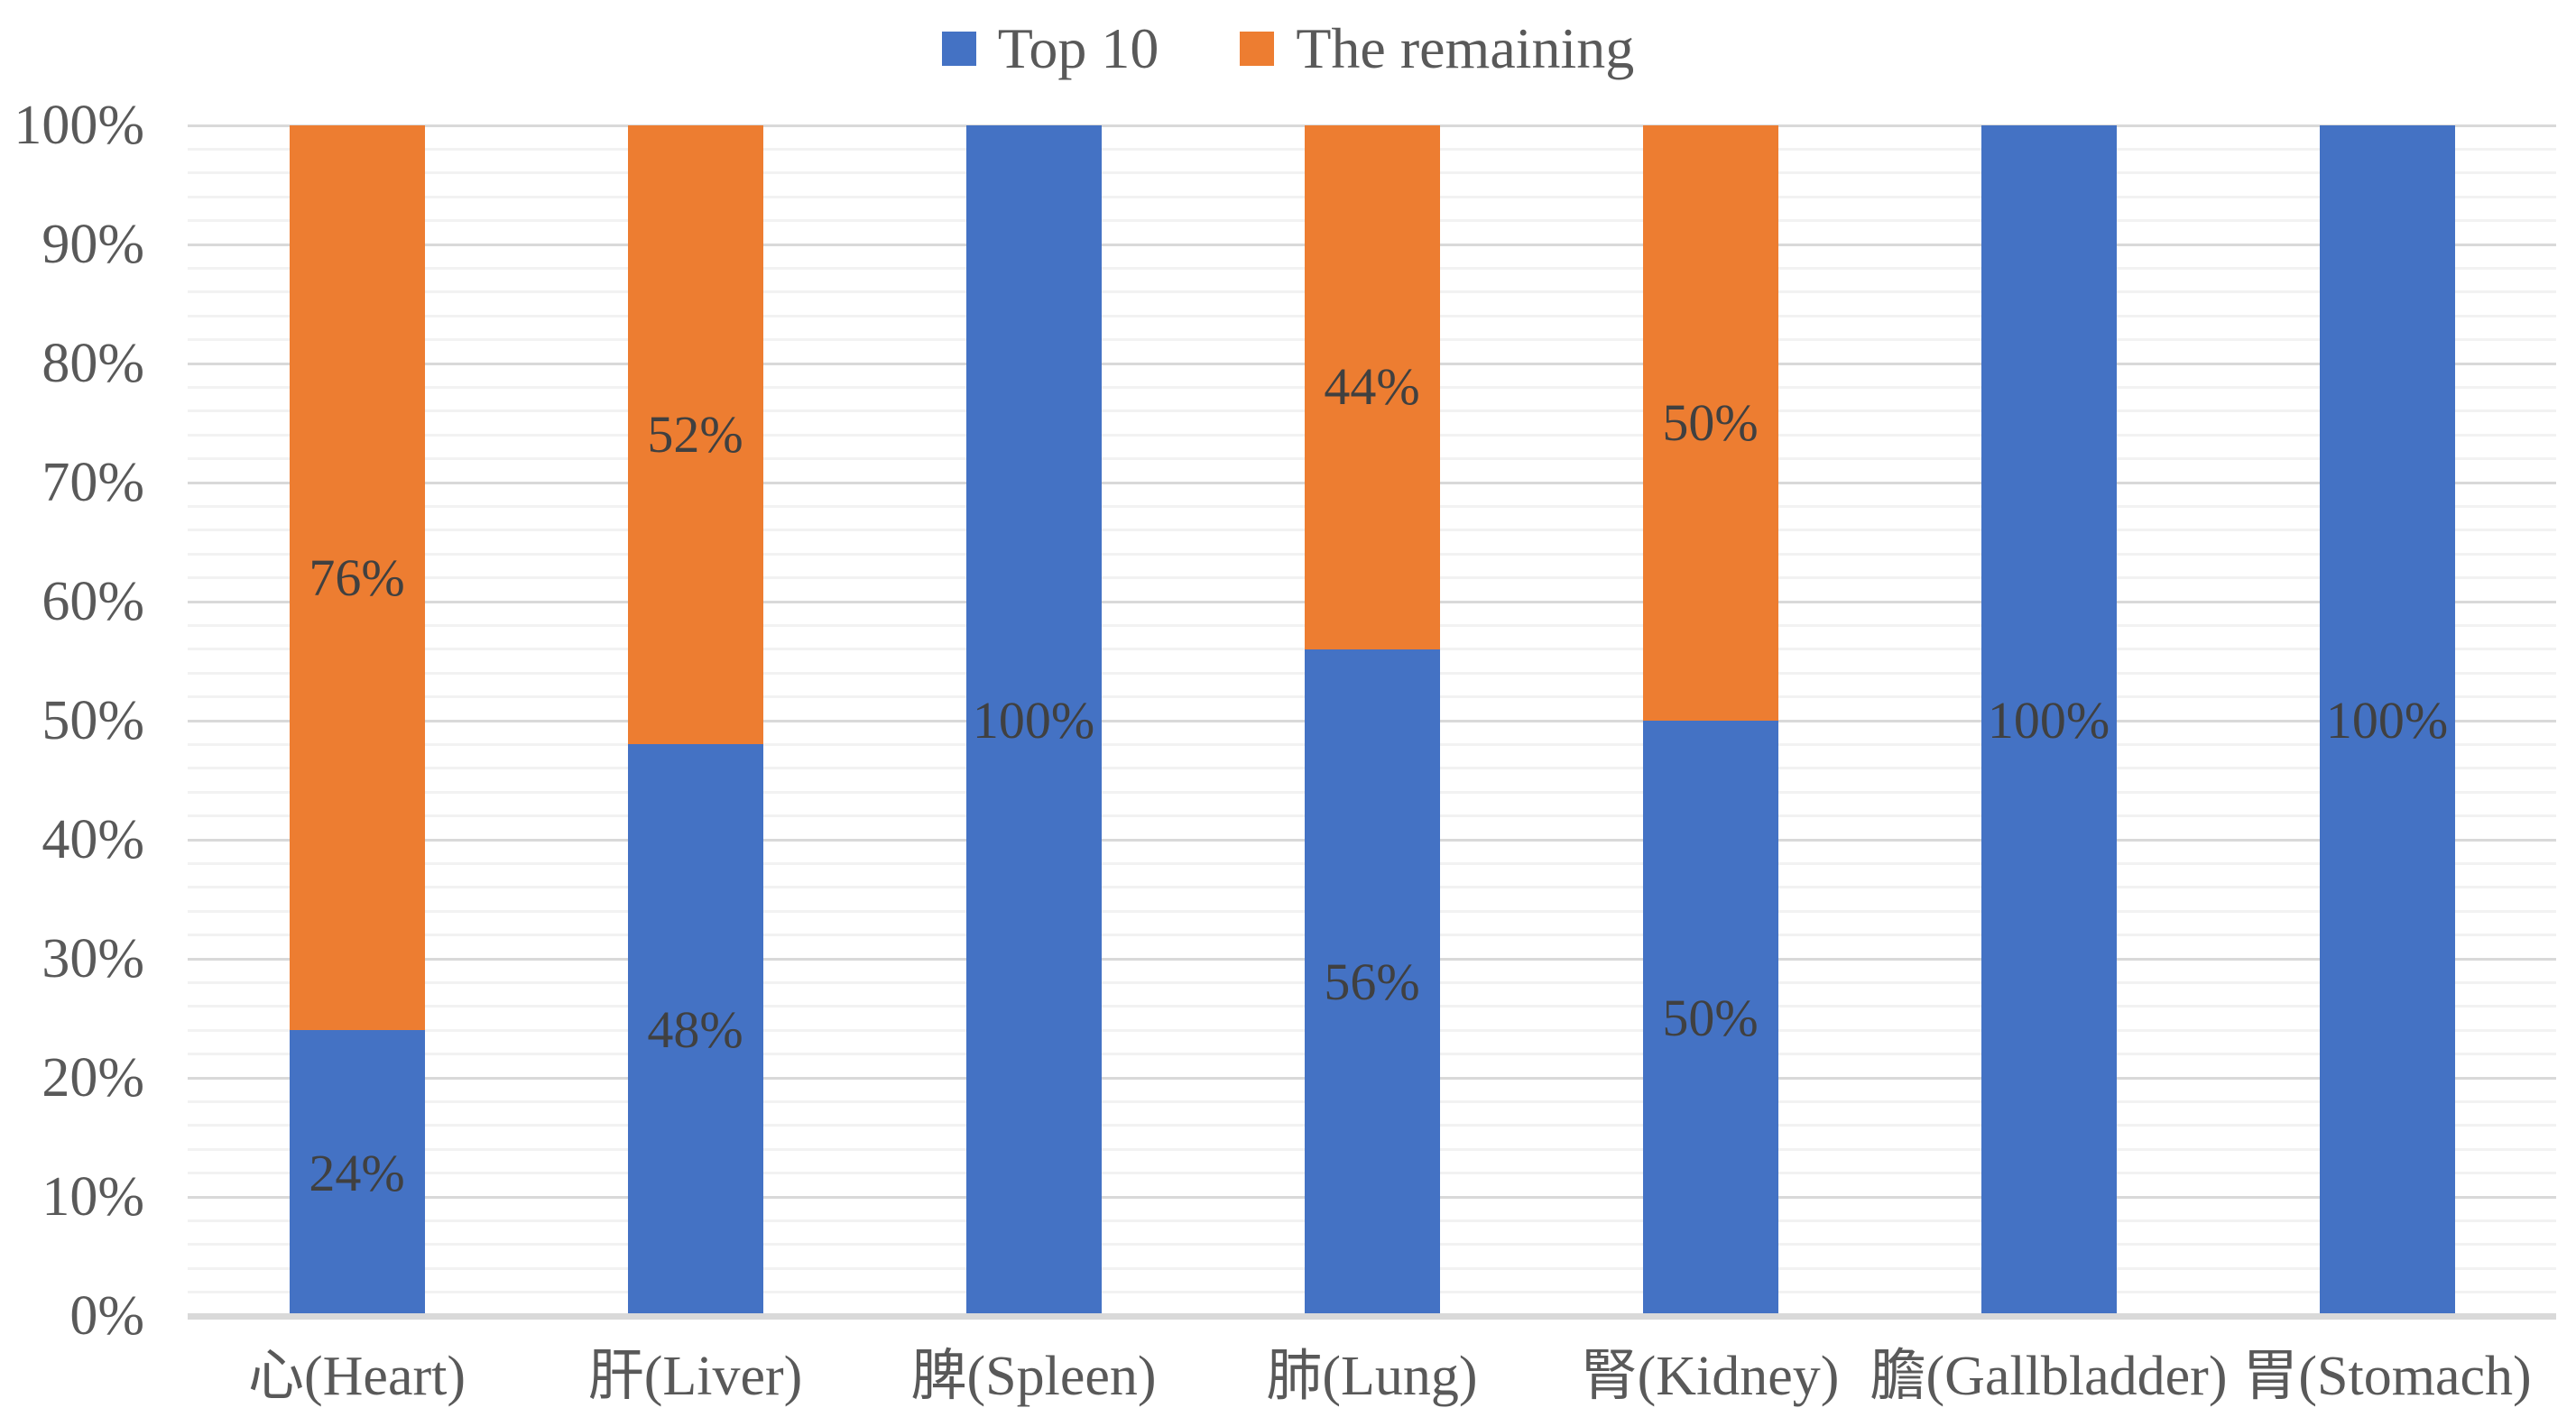  I want to click on y-tick-label: 40%, so click(93, 839).